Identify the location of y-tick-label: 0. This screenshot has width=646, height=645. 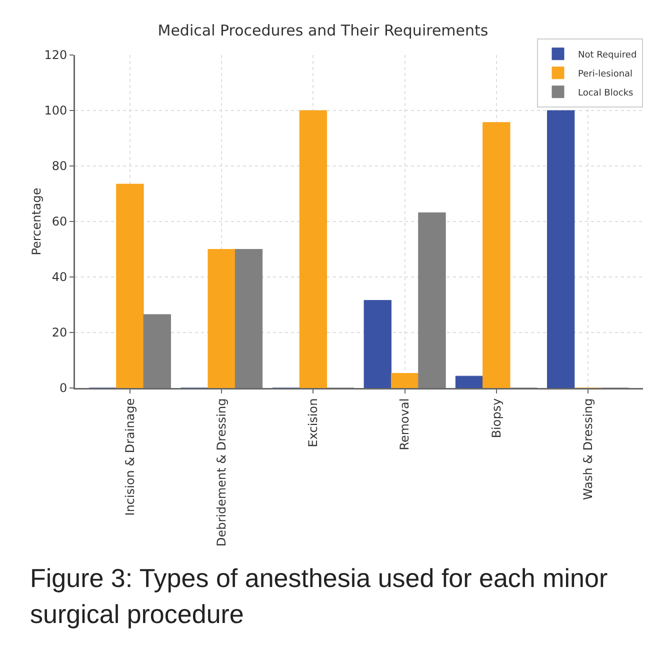
(63, 388).